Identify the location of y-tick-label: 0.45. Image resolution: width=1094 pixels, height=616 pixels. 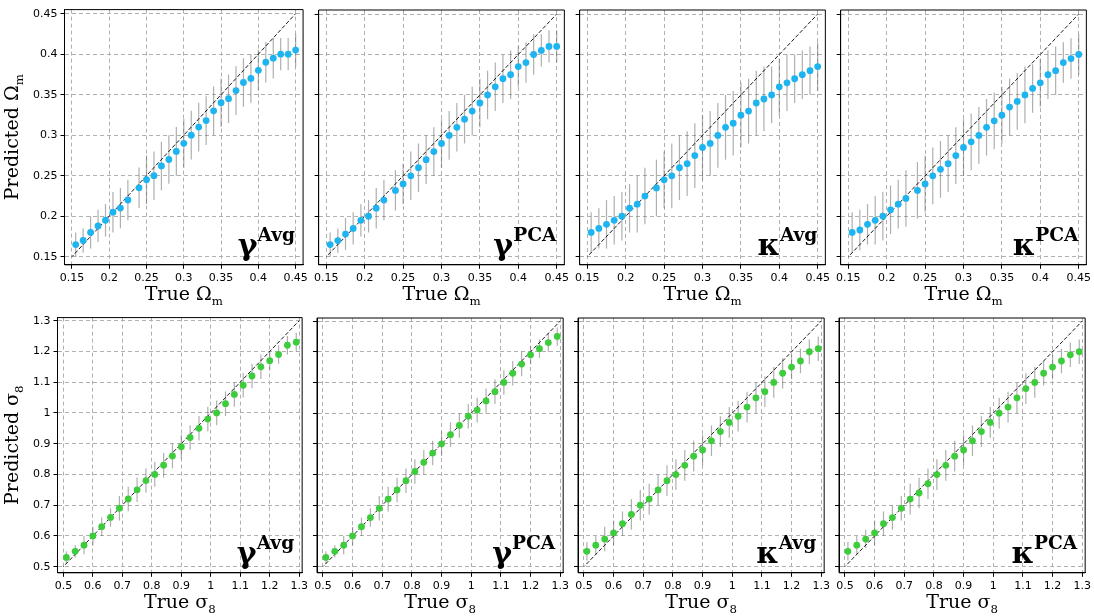
(45, 13).